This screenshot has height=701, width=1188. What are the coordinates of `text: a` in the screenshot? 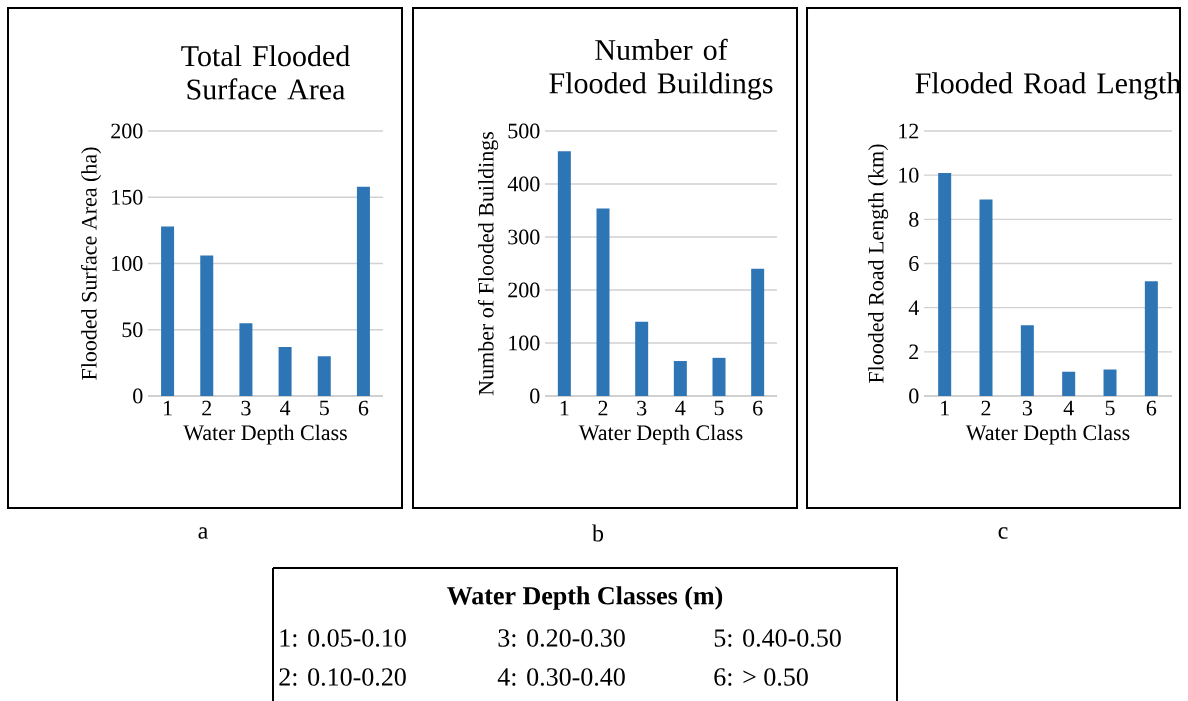 It's located at (203, 533).